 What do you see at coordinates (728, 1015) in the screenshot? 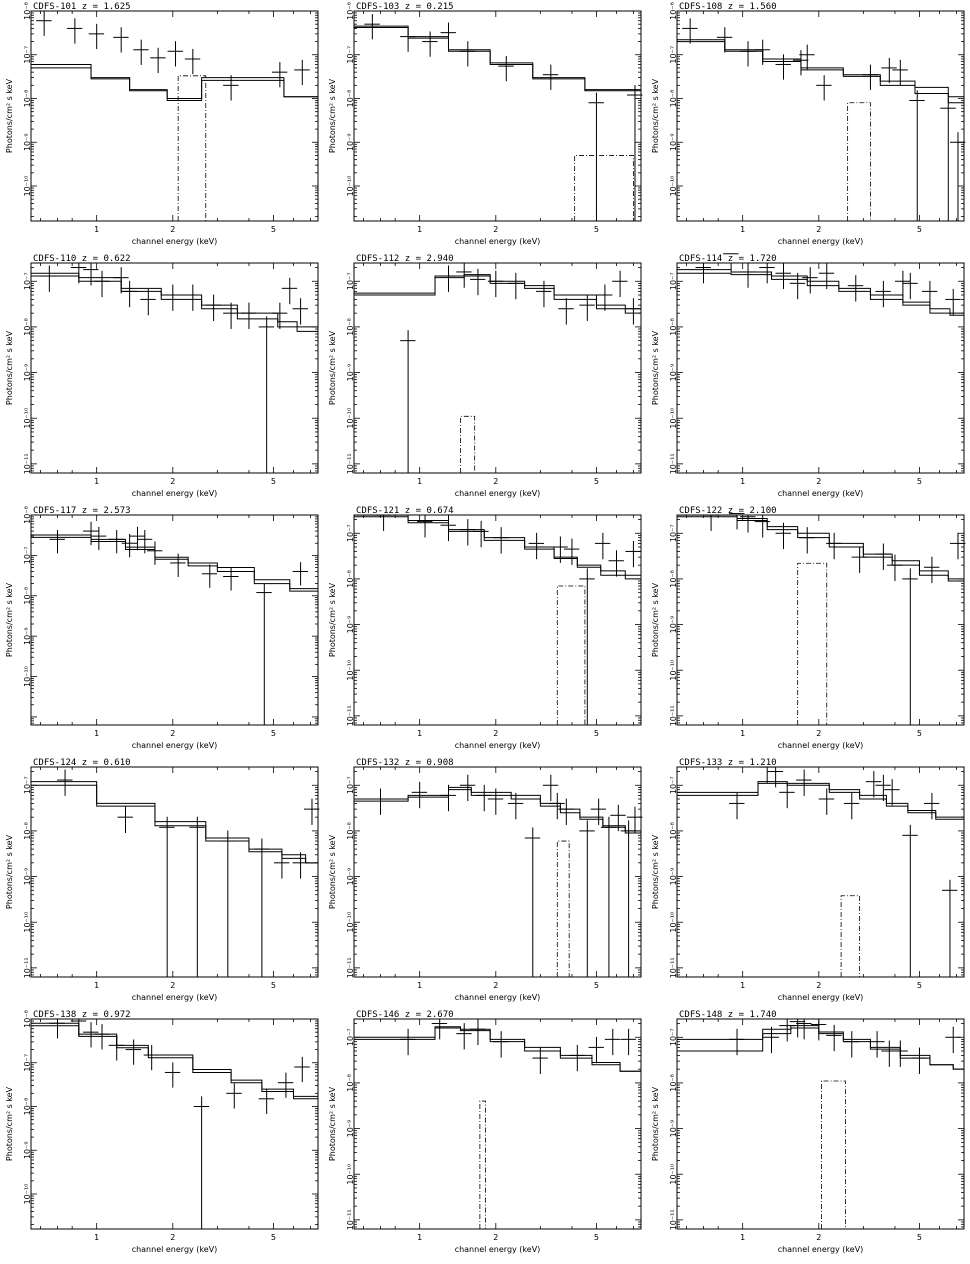
I see `panel-title: CDFS-148 z = 1.740` at bounding box center [728, 1015].